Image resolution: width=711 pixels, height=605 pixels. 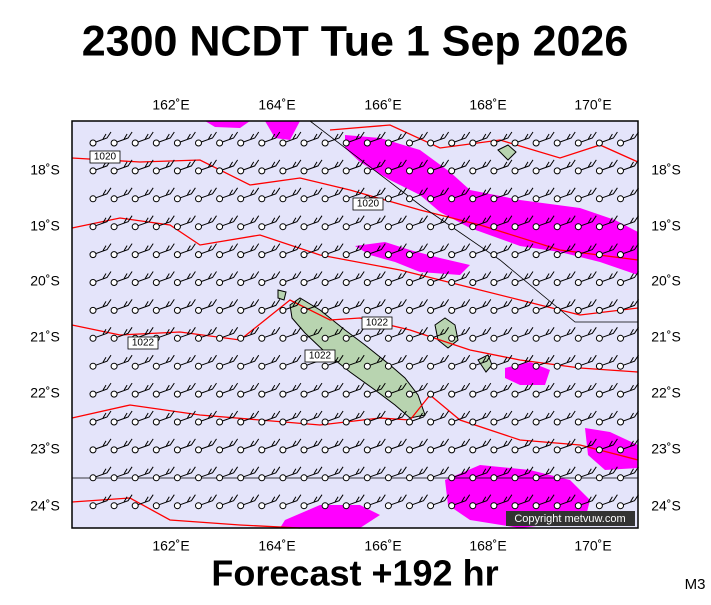 What do you see at coordinates (487, 546) in the screenshot?
I see `x-tick-label: 168˚E` at bounding box center [487, 546].